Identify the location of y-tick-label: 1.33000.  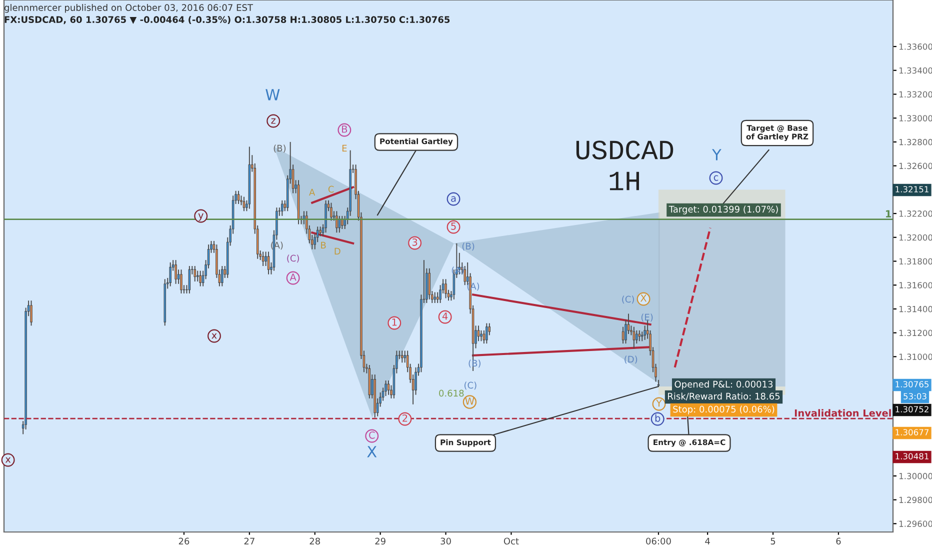
(915, 118).